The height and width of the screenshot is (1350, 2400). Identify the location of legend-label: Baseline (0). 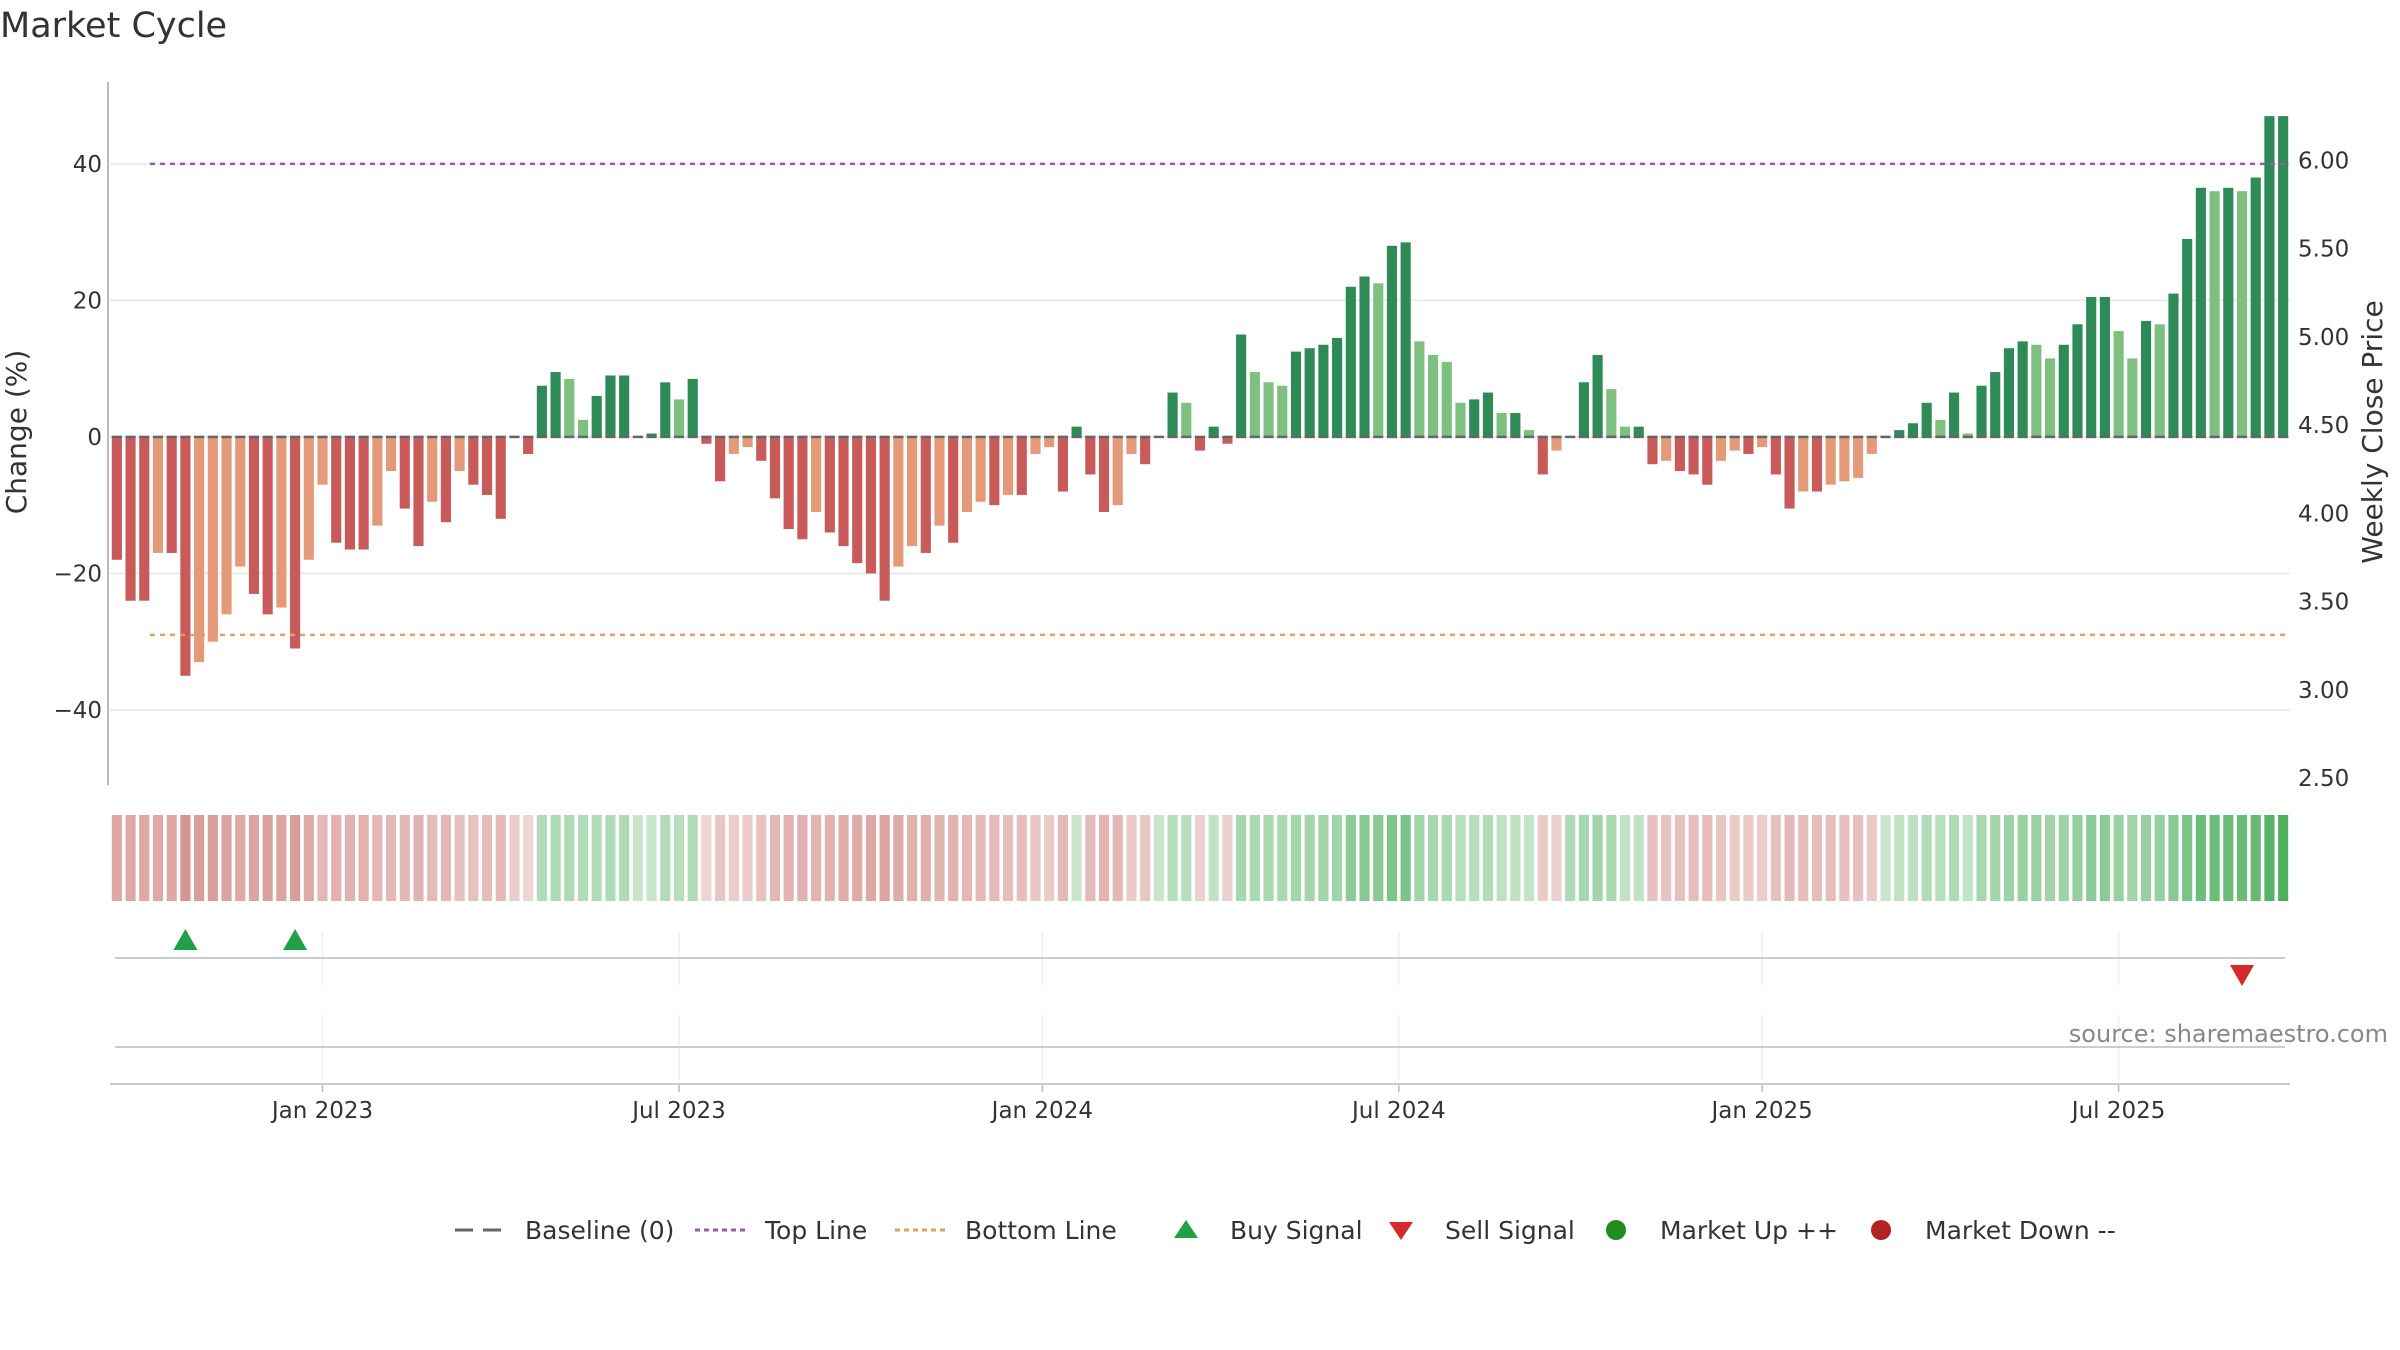
(599, 1230).